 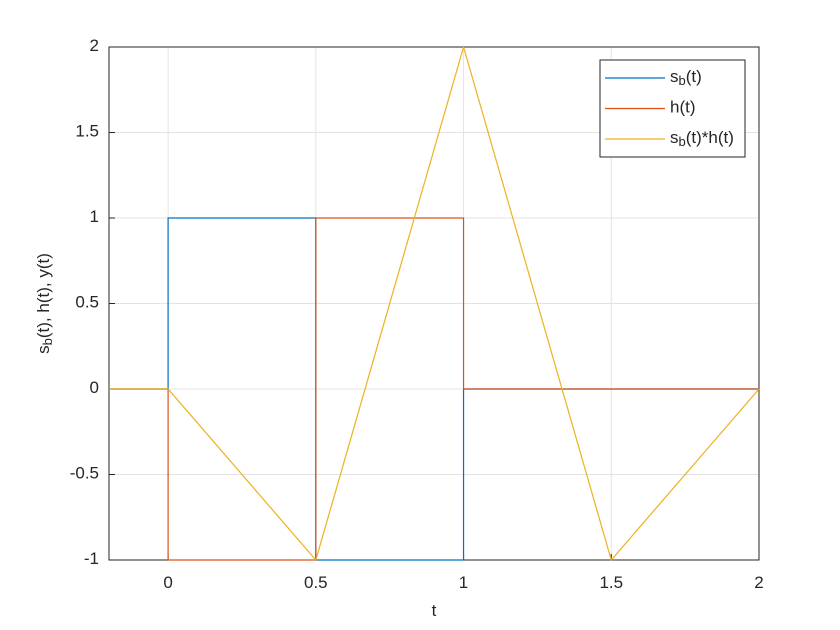 I want to click on y-tick-label: -0.5, so click(x=84, y=473).